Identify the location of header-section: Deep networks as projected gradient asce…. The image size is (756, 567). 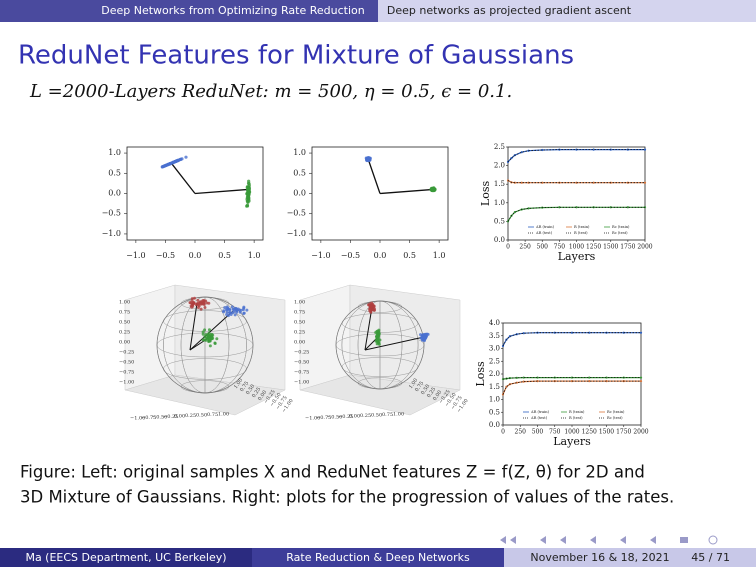
(509, 10).